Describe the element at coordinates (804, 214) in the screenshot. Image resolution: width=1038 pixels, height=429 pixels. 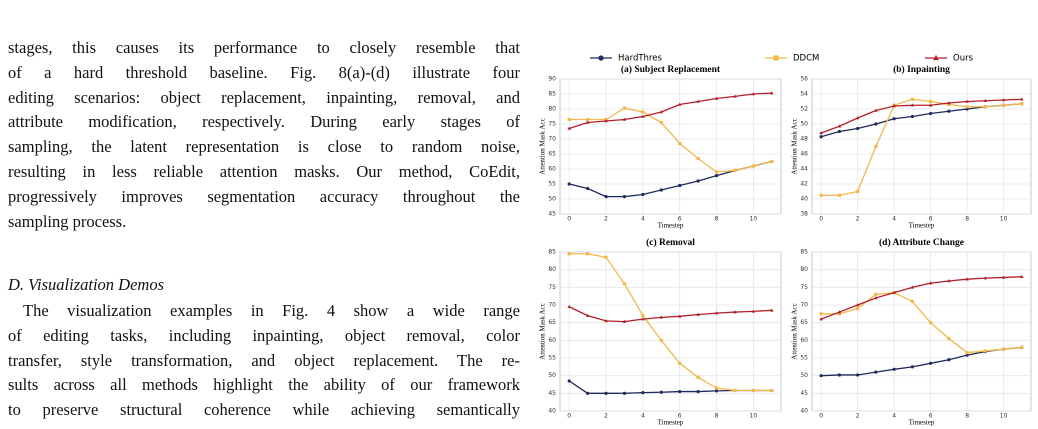
I see `y-tick-label: 38` at that location.